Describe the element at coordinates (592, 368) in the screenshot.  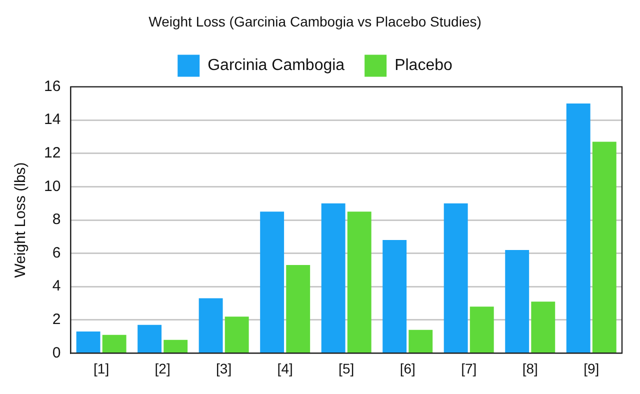
I see `x-tick-label: [9]` at that location.